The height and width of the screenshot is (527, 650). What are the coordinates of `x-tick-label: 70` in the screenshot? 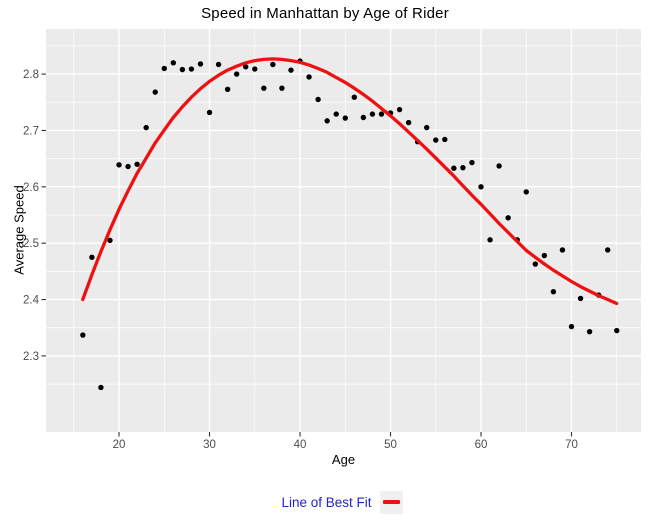 It's located at (571, 445).